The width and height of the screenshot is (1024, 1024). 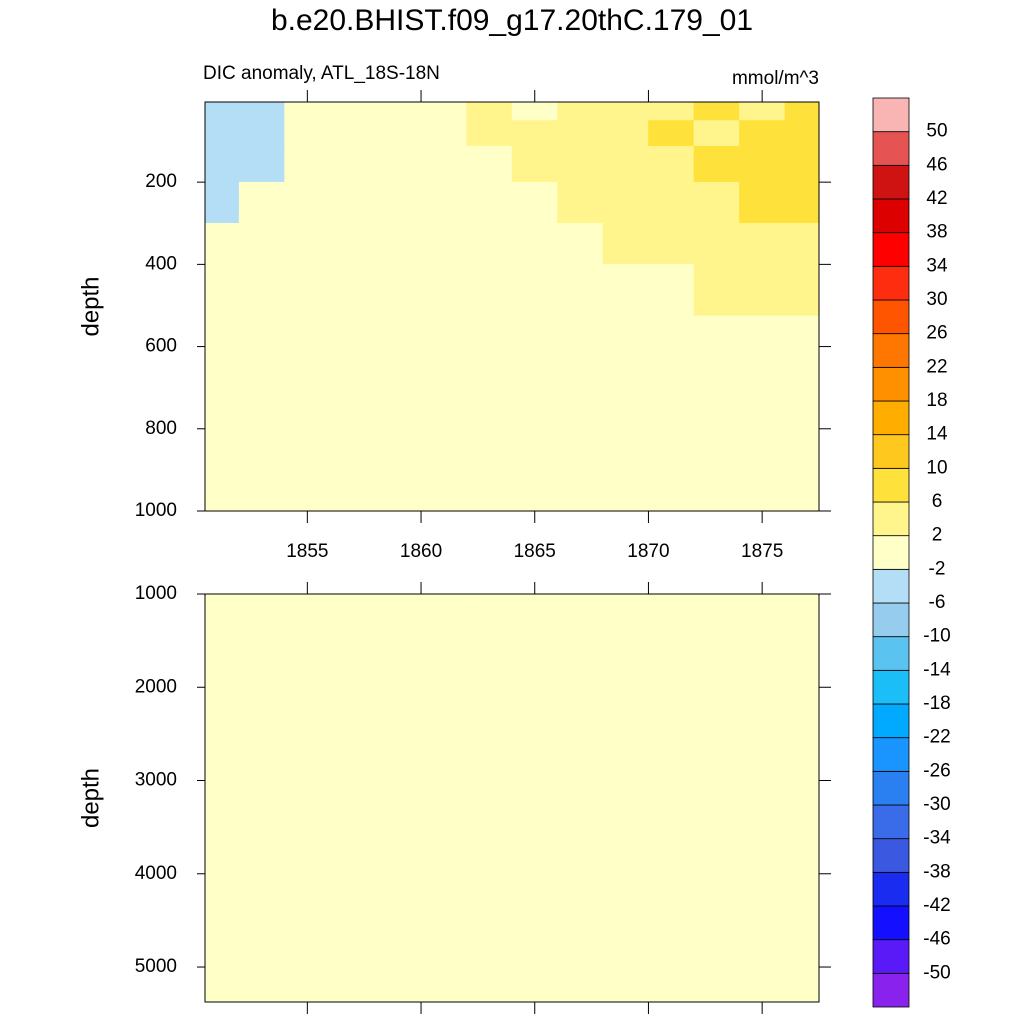 What do you see at coordinates (937, 568) in the screenshot?
I see `colorbar-label: -2` at bounding box center [937, 568].